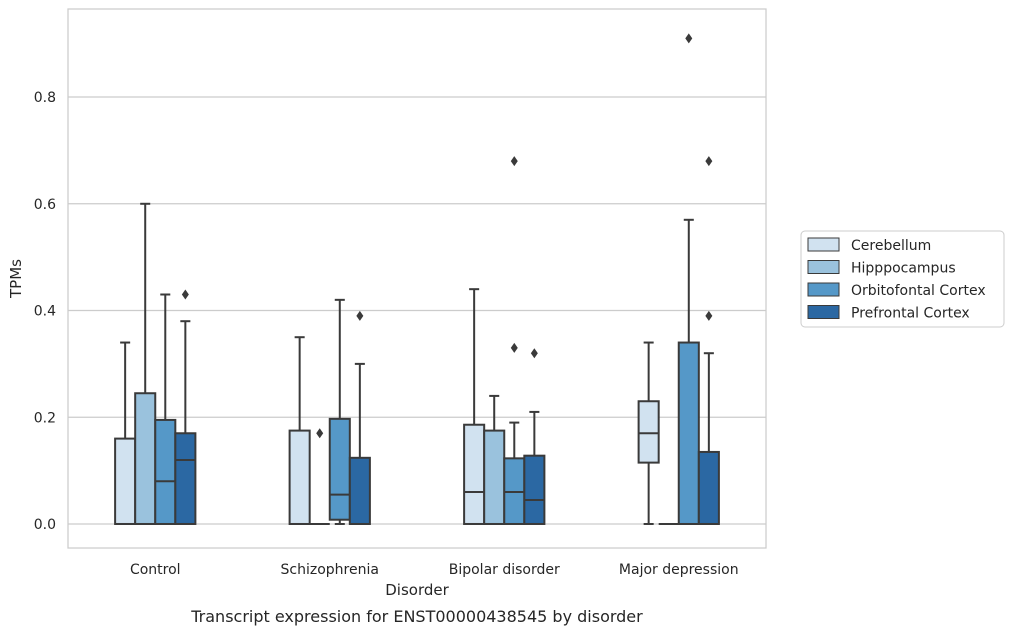  What do you see at coordinates (45, 525) in the screenshot?
I see `y-tick-label: 0.0` at bounding box center [45, 525].